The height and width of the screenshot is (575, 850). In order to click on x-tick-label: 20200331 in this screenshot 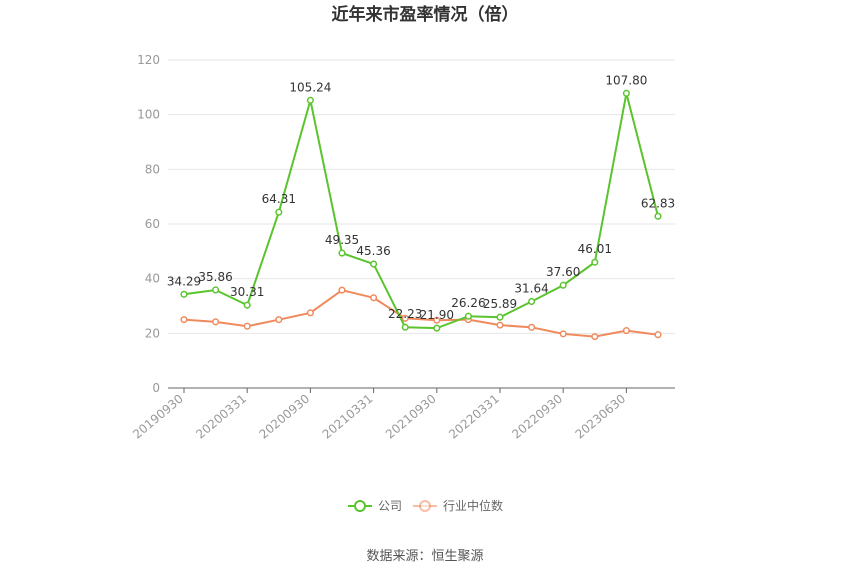, I will do `click(221, 417)`.